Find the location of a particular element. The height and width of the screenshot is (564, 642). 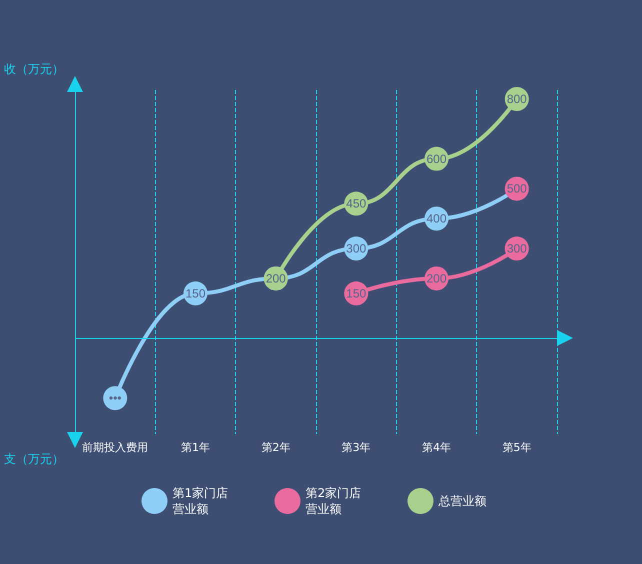

text: 支（万元） is located at coordinates (34, 459).